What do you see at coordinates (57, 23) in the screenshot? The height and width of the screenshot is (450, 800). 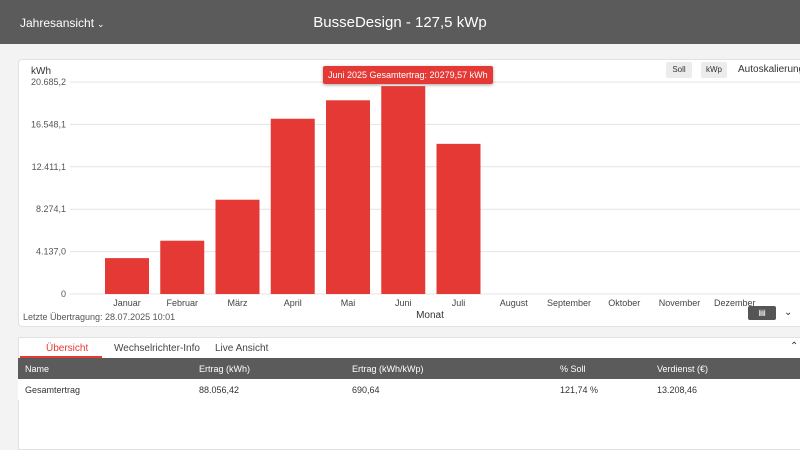 I see `view-select-label: Jahresansicht` at bounding box center [57, 23].